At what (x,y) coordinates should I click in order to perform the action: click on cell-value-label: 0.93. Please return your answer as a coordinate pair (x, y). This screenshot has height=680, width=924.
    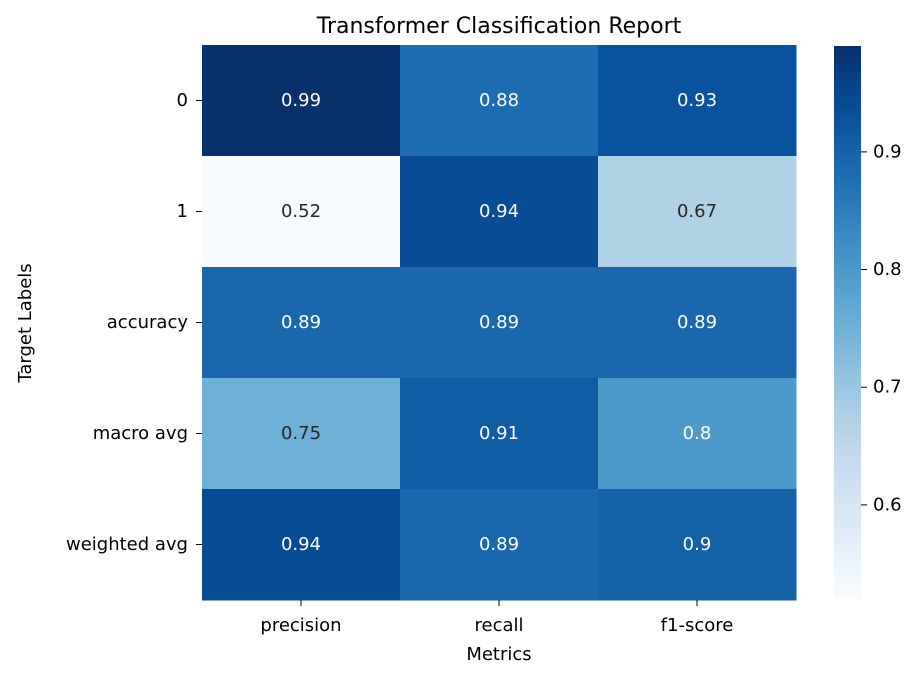
    Looking at the image, I should click on (697, 100).